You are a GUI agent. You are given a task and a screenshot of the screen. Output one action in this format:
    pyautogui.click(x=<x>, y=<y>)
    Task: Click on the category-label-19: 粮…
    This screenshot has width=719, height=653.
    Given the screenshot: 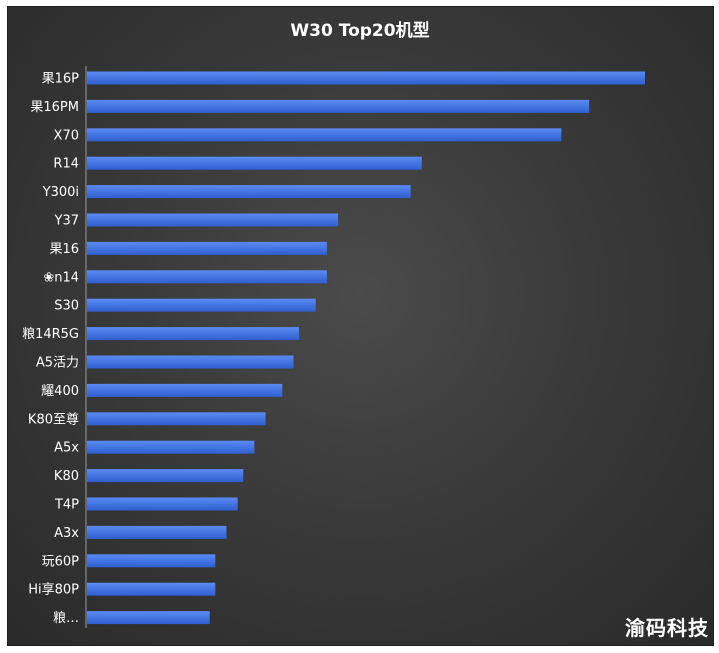 What is the action you would take?
    pyautogui.click(x=66, y=618)
    